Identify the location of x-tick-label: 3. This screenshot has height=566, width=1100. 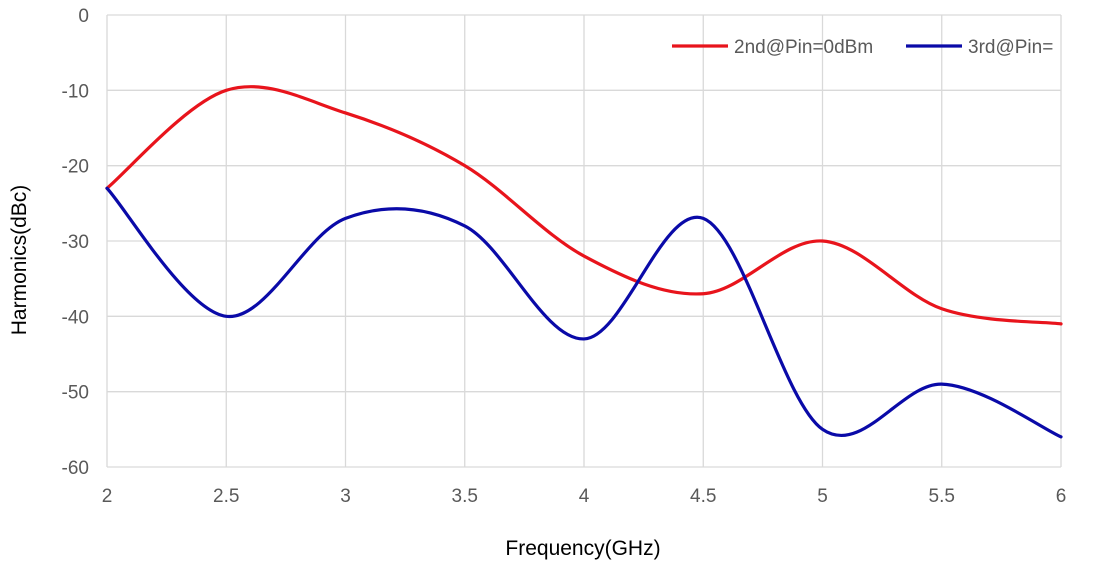
(345, 496).